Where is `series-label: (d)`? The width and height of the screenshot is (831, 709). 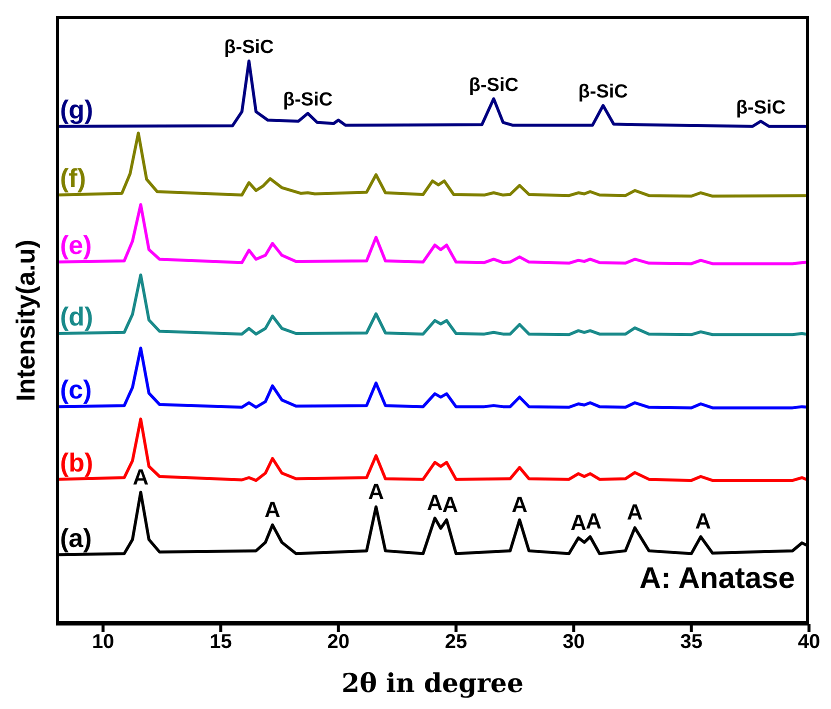 series-label: (d) is located at coordinates (77, 317).